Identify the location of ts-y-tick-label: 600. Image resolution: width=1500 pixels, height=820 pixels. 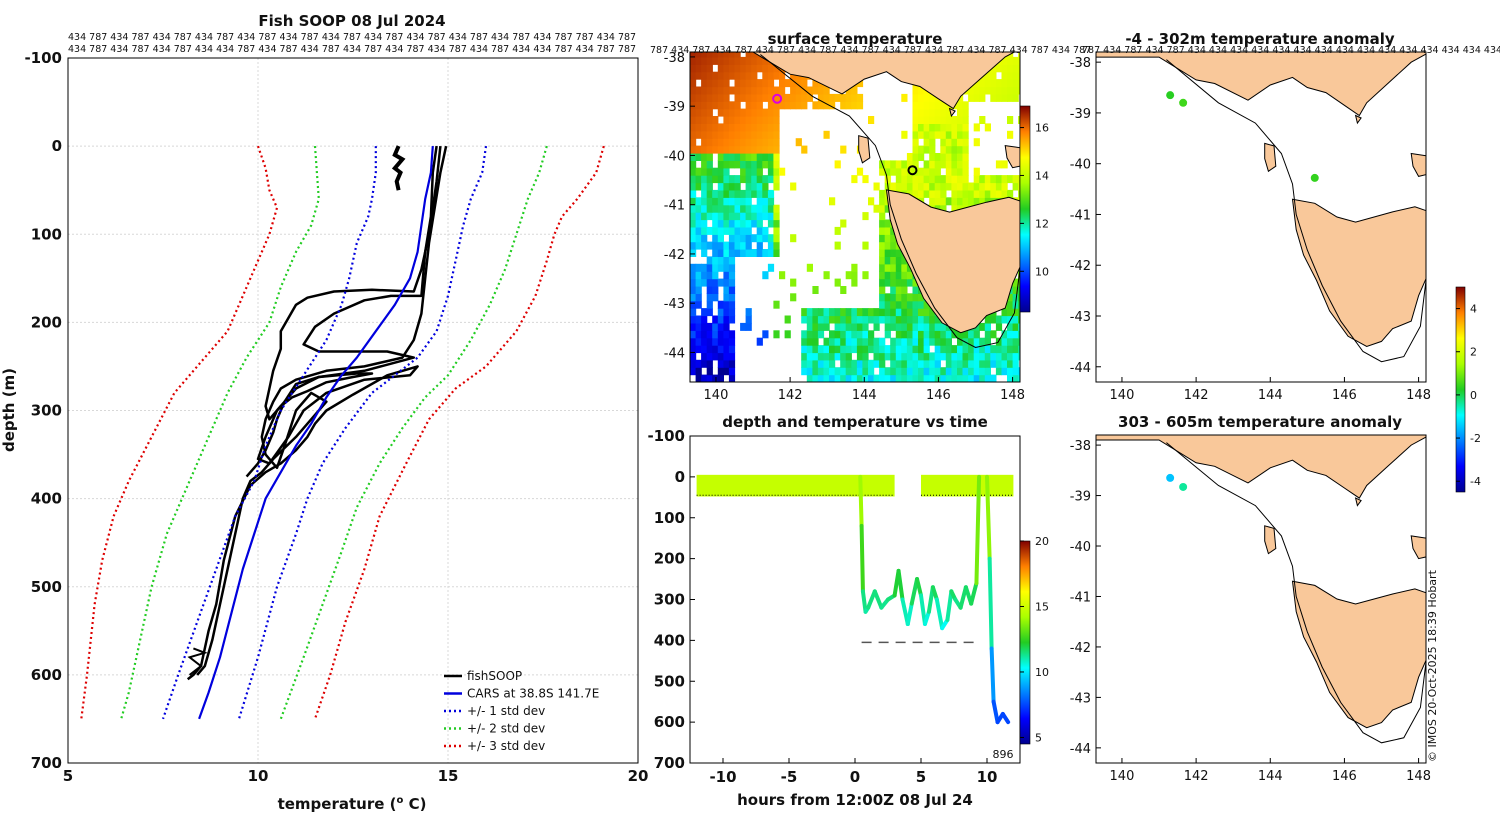
(669, 722).